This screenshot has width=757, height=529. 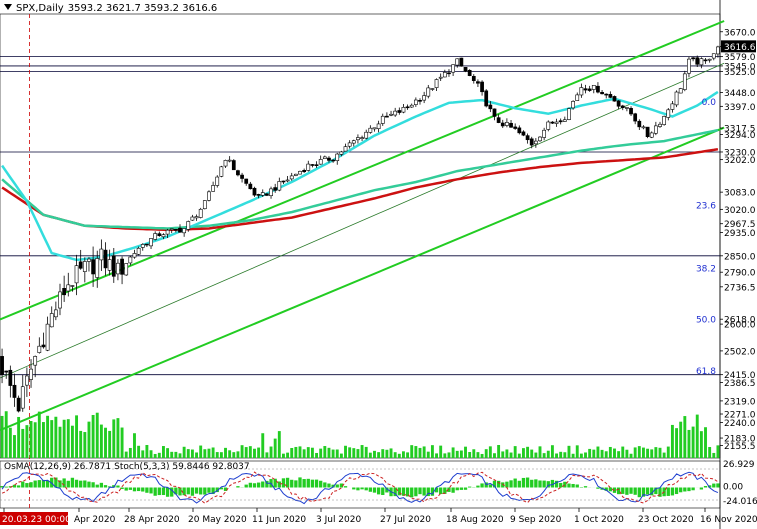 I want to click on price-tick-label: 2386.5, so click(x=740, y=384).